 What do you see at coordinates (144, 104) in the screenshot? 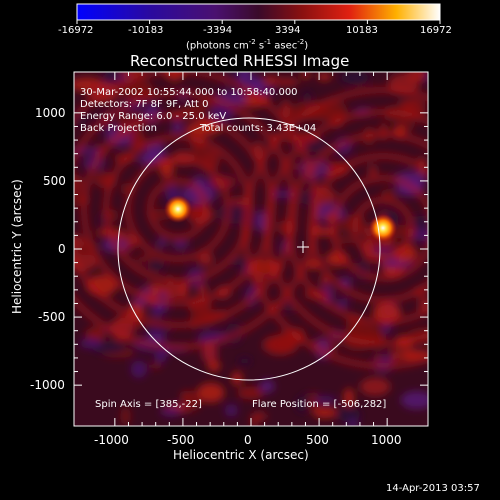
I see `detectors: Detectors: 7F 8F 9F, Att 0` at bounding box center [144, 104].